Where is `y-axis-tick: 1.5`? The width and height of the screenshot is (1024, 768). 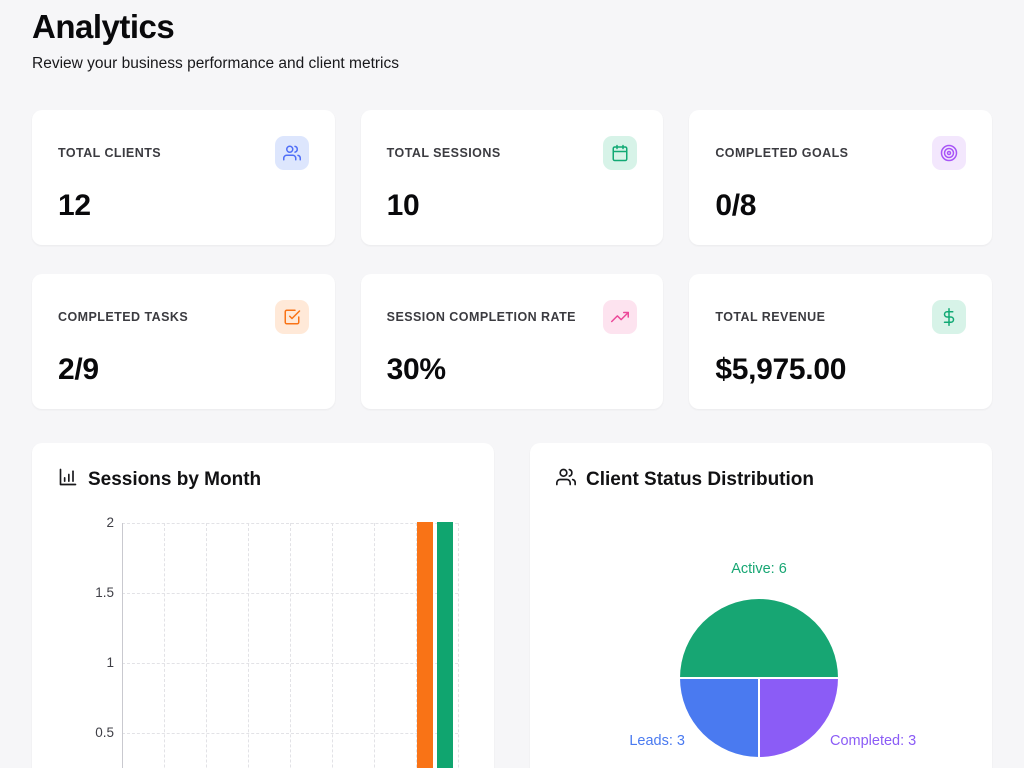
y-axis-tick: 1.5 is located at coordinates (104, 592).